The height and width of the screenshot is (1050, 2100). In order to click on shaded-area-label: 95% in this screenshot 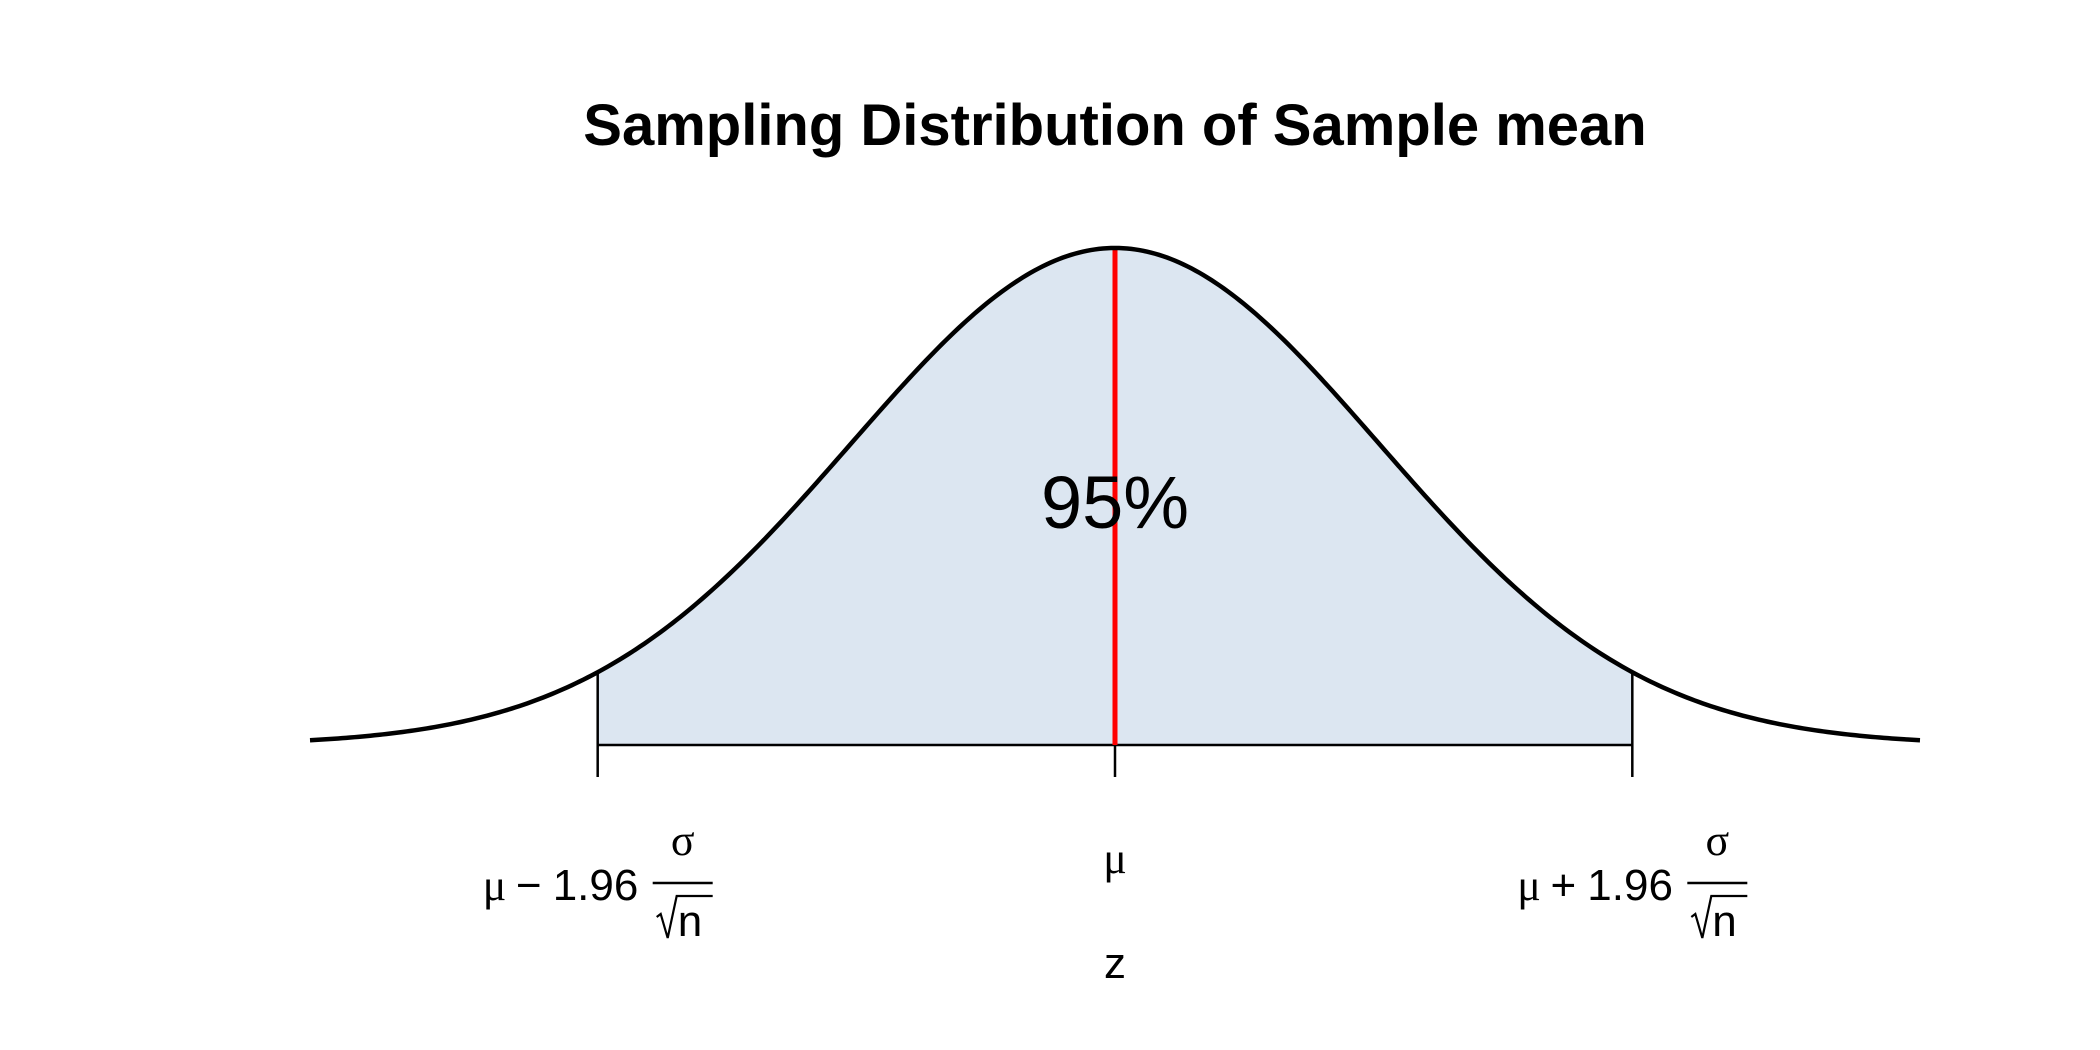, I will do `click(1115, 502)`.